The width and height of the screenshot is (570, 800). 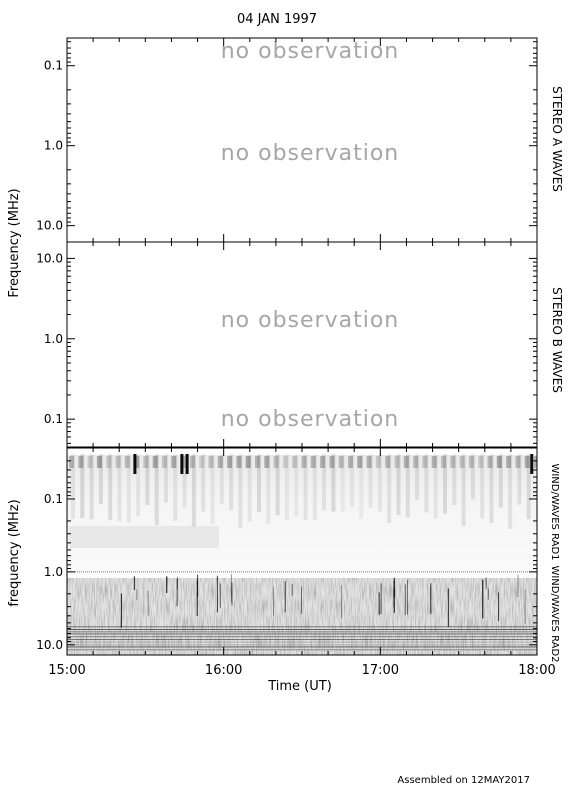 I want to click on time-tick-label: 15:00, so click(x=66, y=670).